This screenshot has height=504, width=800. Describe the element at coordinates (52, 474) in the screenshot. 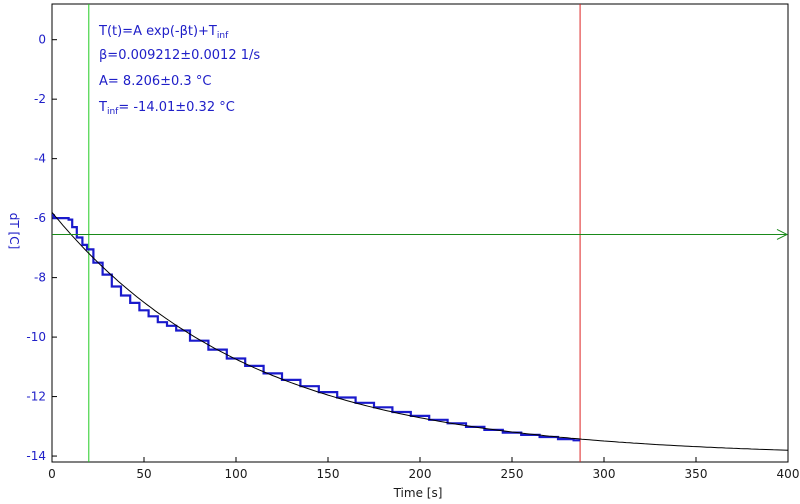

I see `x-tick-label: 0` at that location.